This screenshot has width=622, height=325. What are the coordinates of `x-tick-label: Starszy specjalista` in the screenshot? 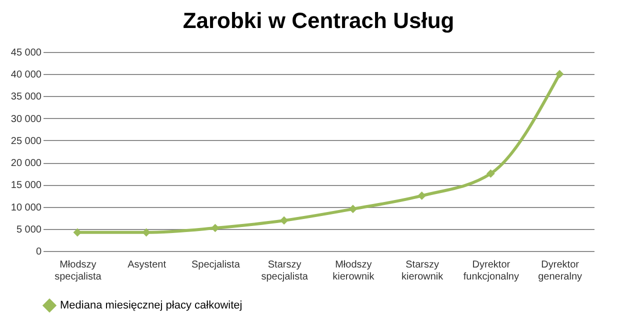 It's located at (284, 271).